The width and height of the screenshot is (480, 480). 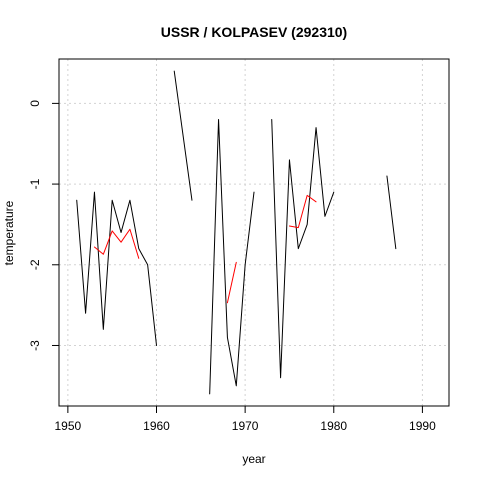 I want to click on y-axis: -3 -2 -1 0, so click(x=44, y=225).